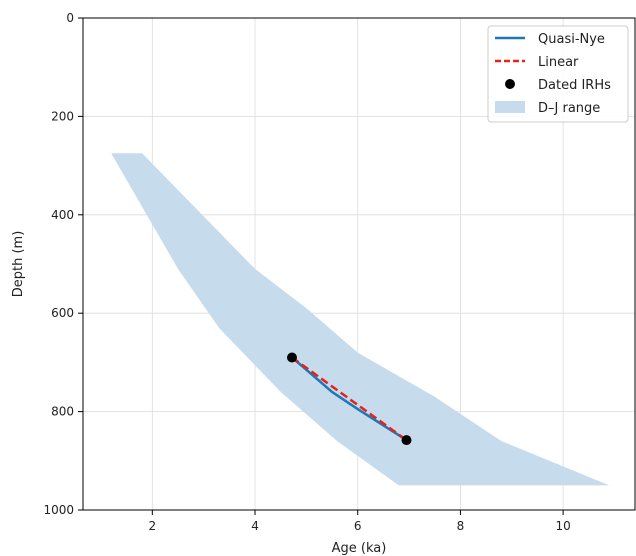  What do you see at coordinates (62, 215) in the screenshot?
I see `y-tick-label: 400` at bounding box center [62, 215].